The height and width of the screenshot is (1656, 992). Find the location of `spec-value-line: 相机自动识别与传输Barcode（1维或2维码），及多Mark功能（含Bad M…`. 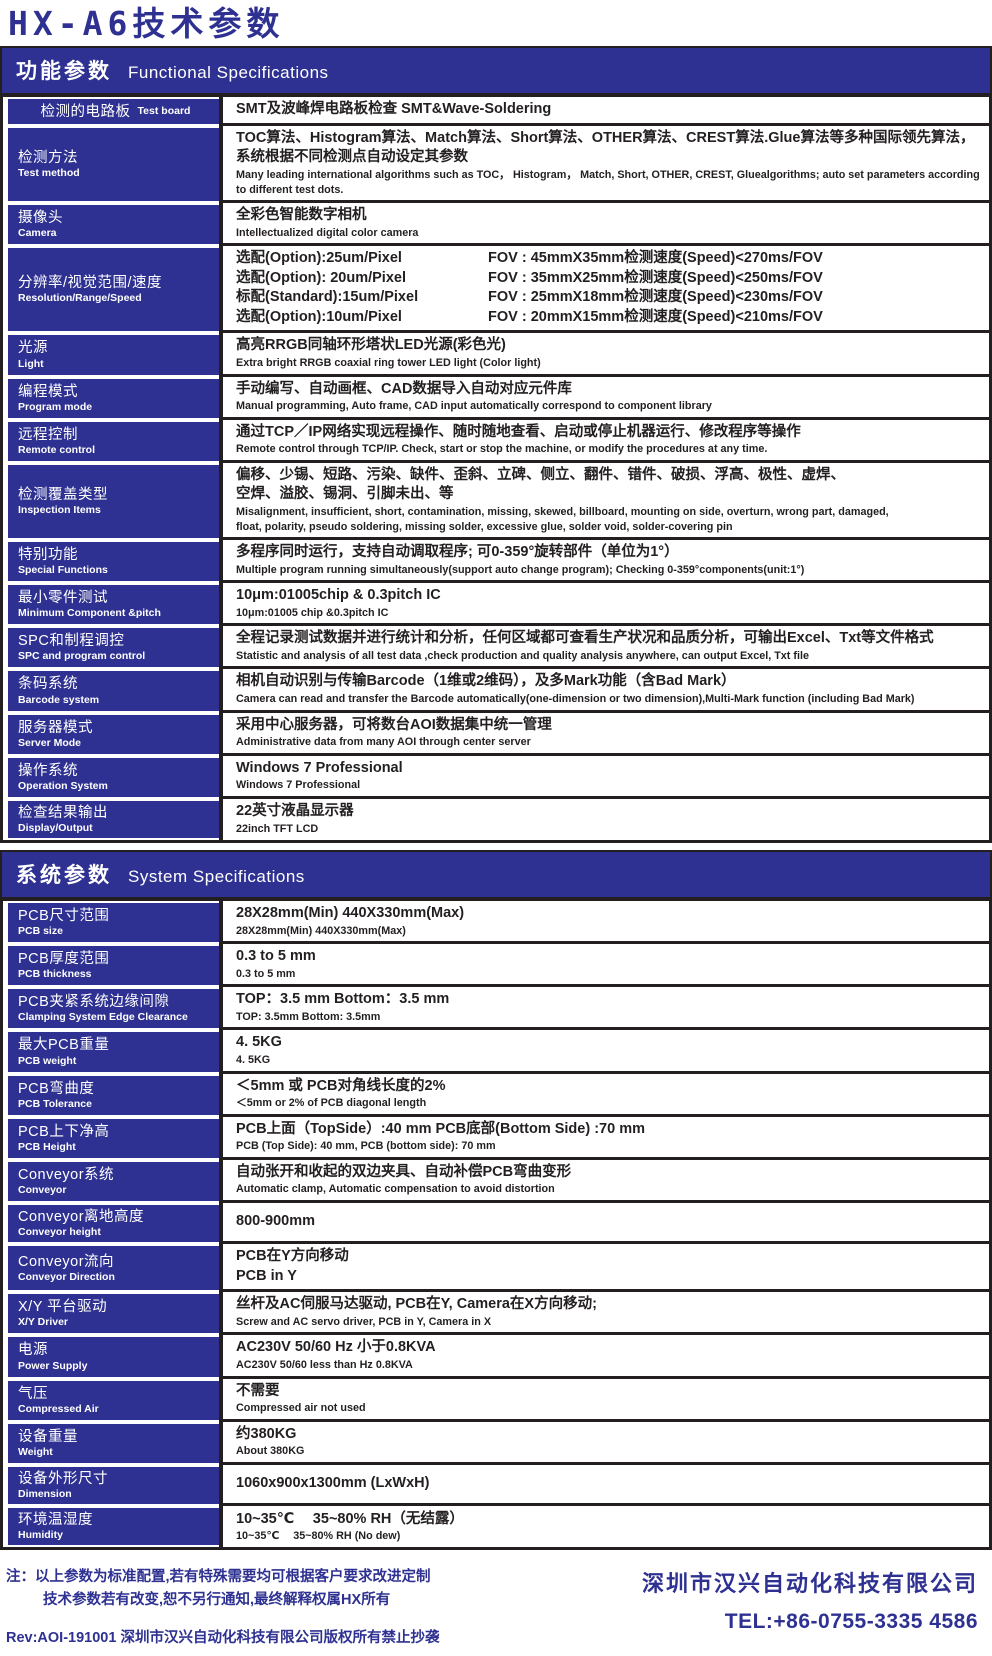

spec-value-line: 相机自动识别与传输Barcode（1维或2维码），及多Mark功能（含Bad M… is located at coordinates (486, 681).